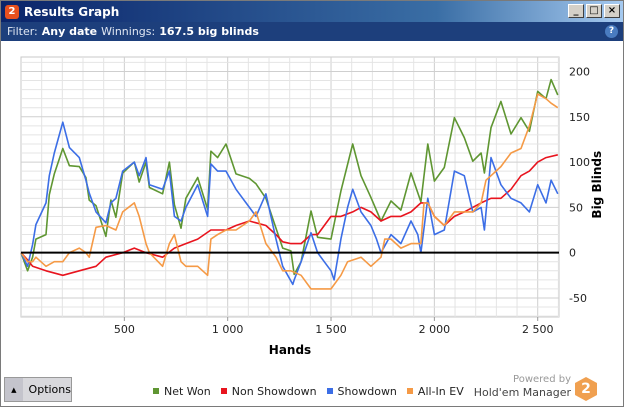  Describe the element at coordinates (14, 389) in the screenshot. I see `arrow-up-icon: ▲` at that location.